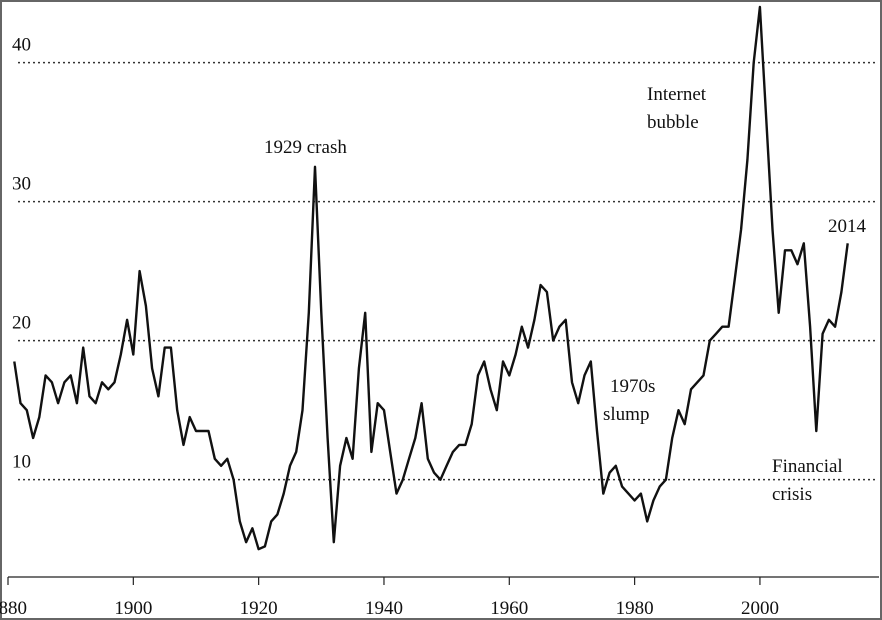  What do you see at coordinates (760, 608) in the screenshot?
I see `x-tick-label: 2000` at bounding box center [760, 608].